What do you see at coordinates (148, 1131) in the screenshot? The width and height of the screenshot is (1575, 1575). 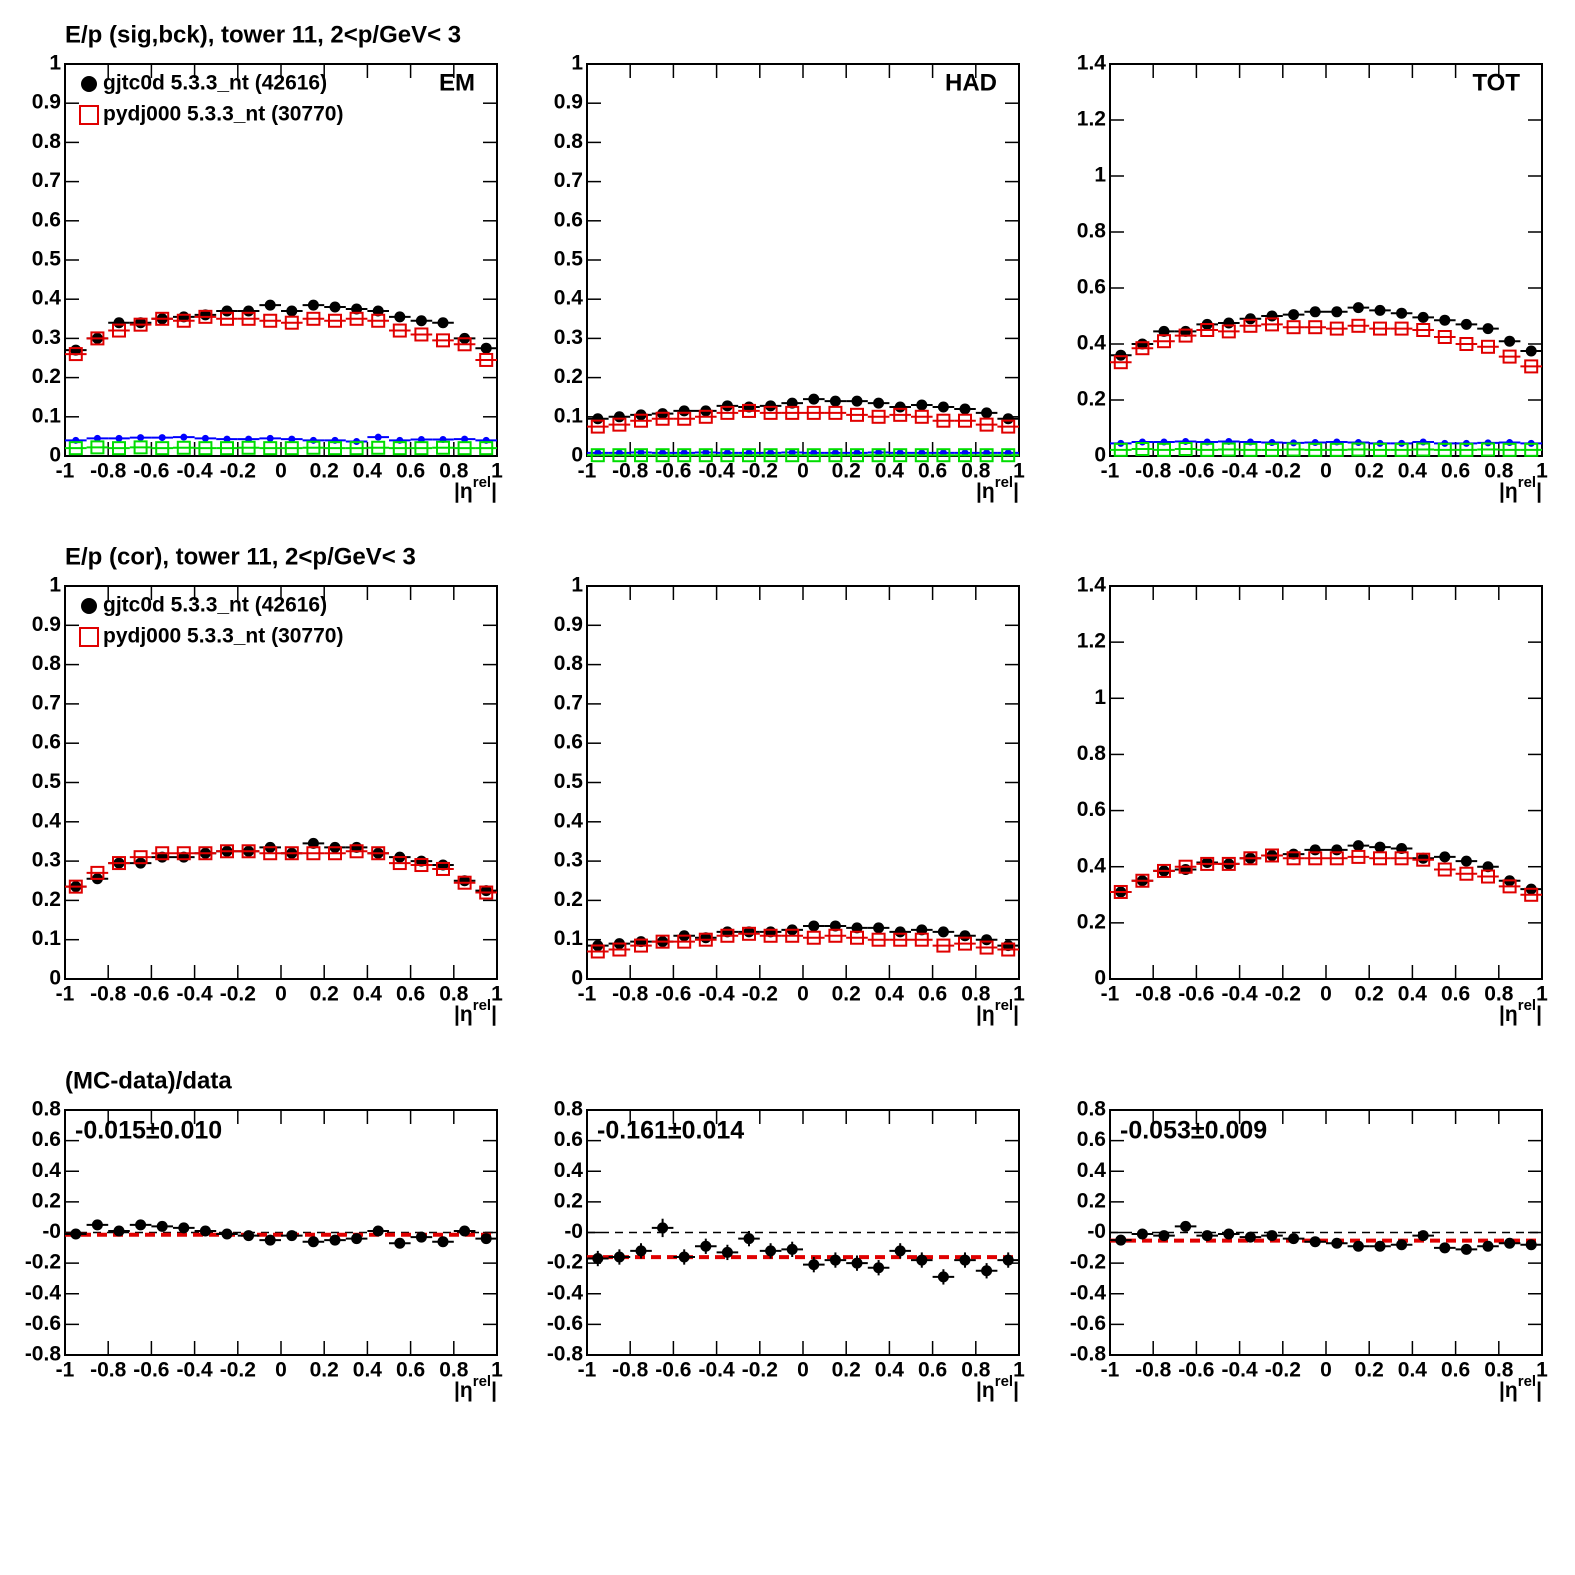 I see `fit-annotation: -0.015±0.010` at bounding box center [148, 1131].